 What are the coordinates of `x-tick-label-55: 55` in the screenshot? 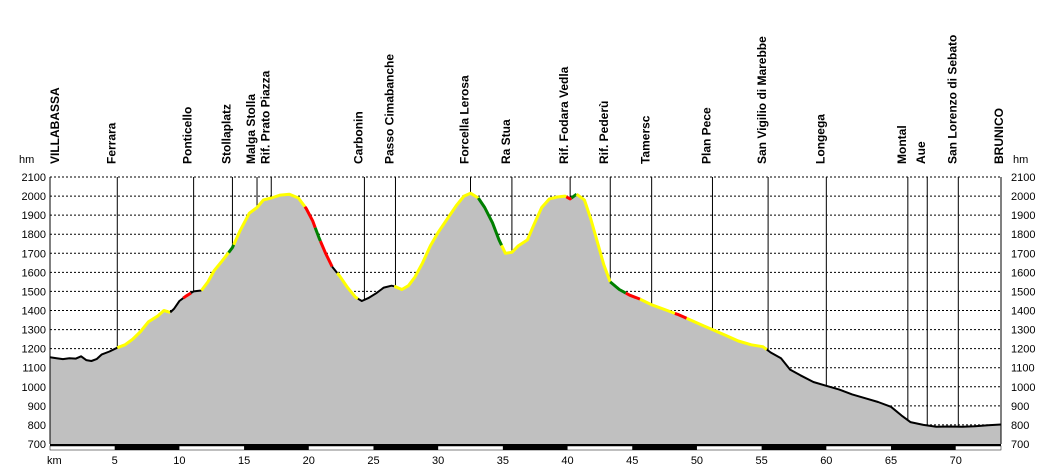 It's located at (762, 461).